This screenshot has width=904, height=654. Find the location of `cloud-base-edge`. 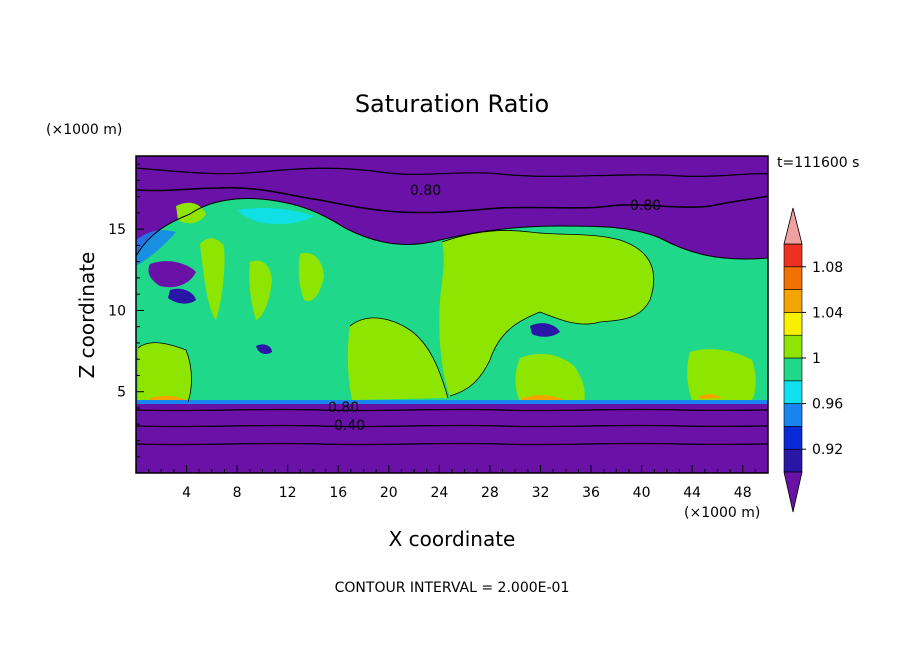

cloud-base-edge is located at coordinates (452, 402).